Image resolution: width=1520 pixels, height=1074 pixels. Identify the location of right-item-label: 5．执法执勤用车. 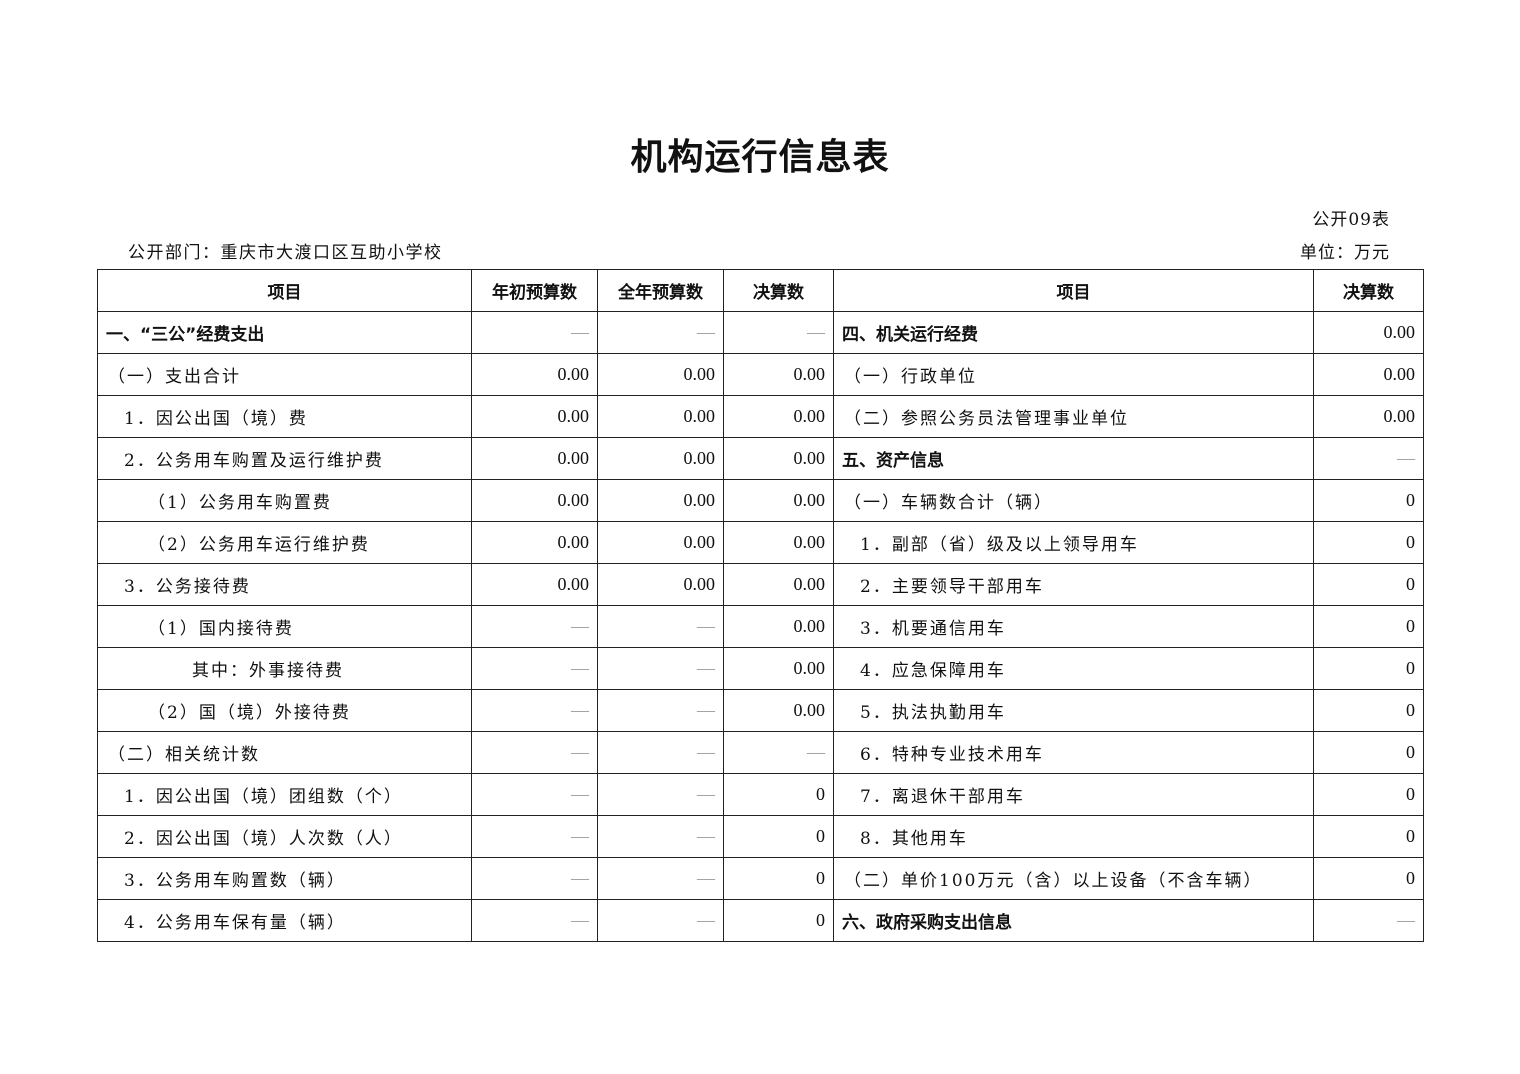
(1073, 710).